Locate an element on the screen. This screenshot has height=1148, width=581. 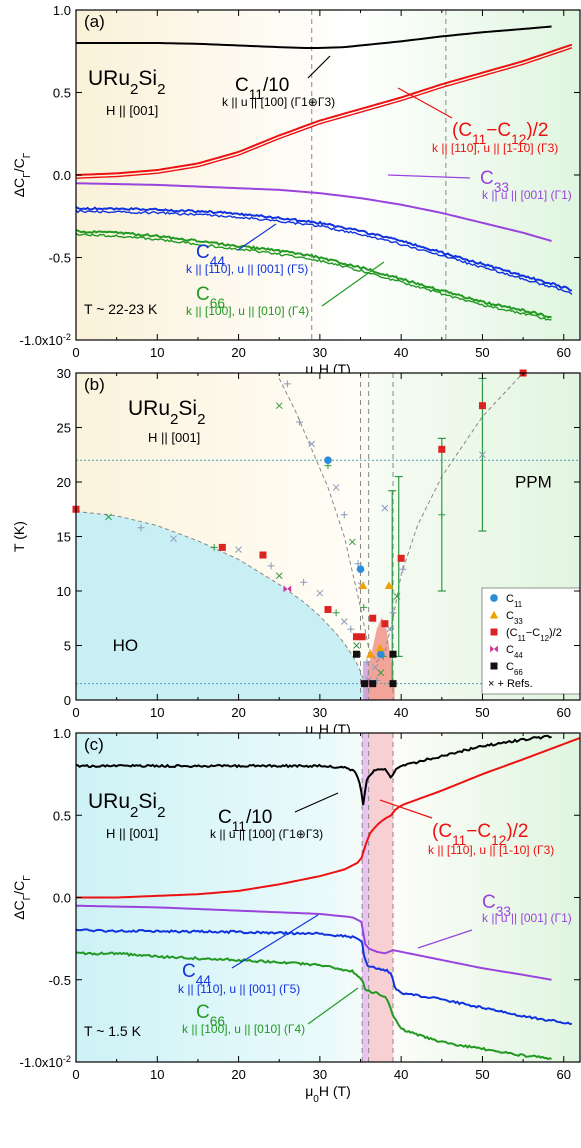
series-c33 is located at coordinates (313, 212).